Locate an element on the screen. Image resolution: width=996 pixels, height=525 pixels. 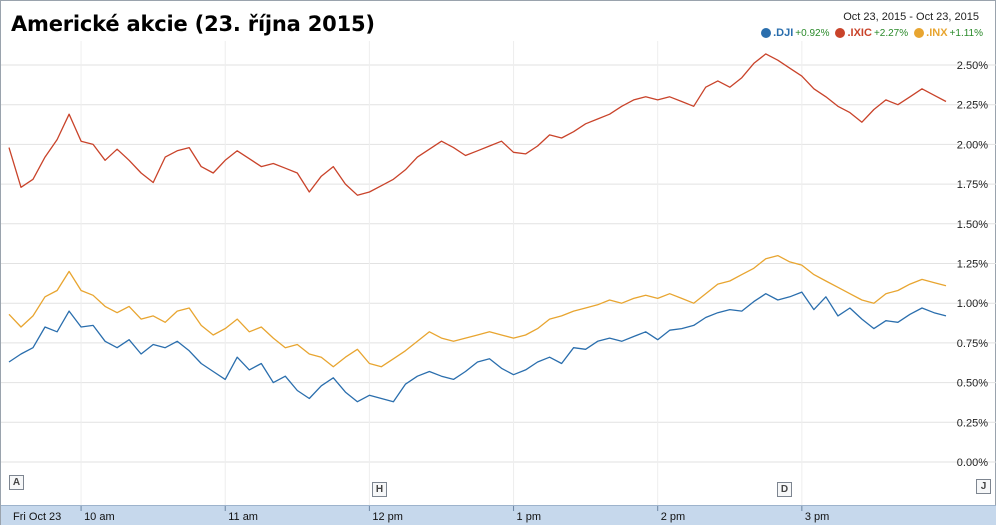
x-tick-label: 1 pm is located at coordinates (529, 517).